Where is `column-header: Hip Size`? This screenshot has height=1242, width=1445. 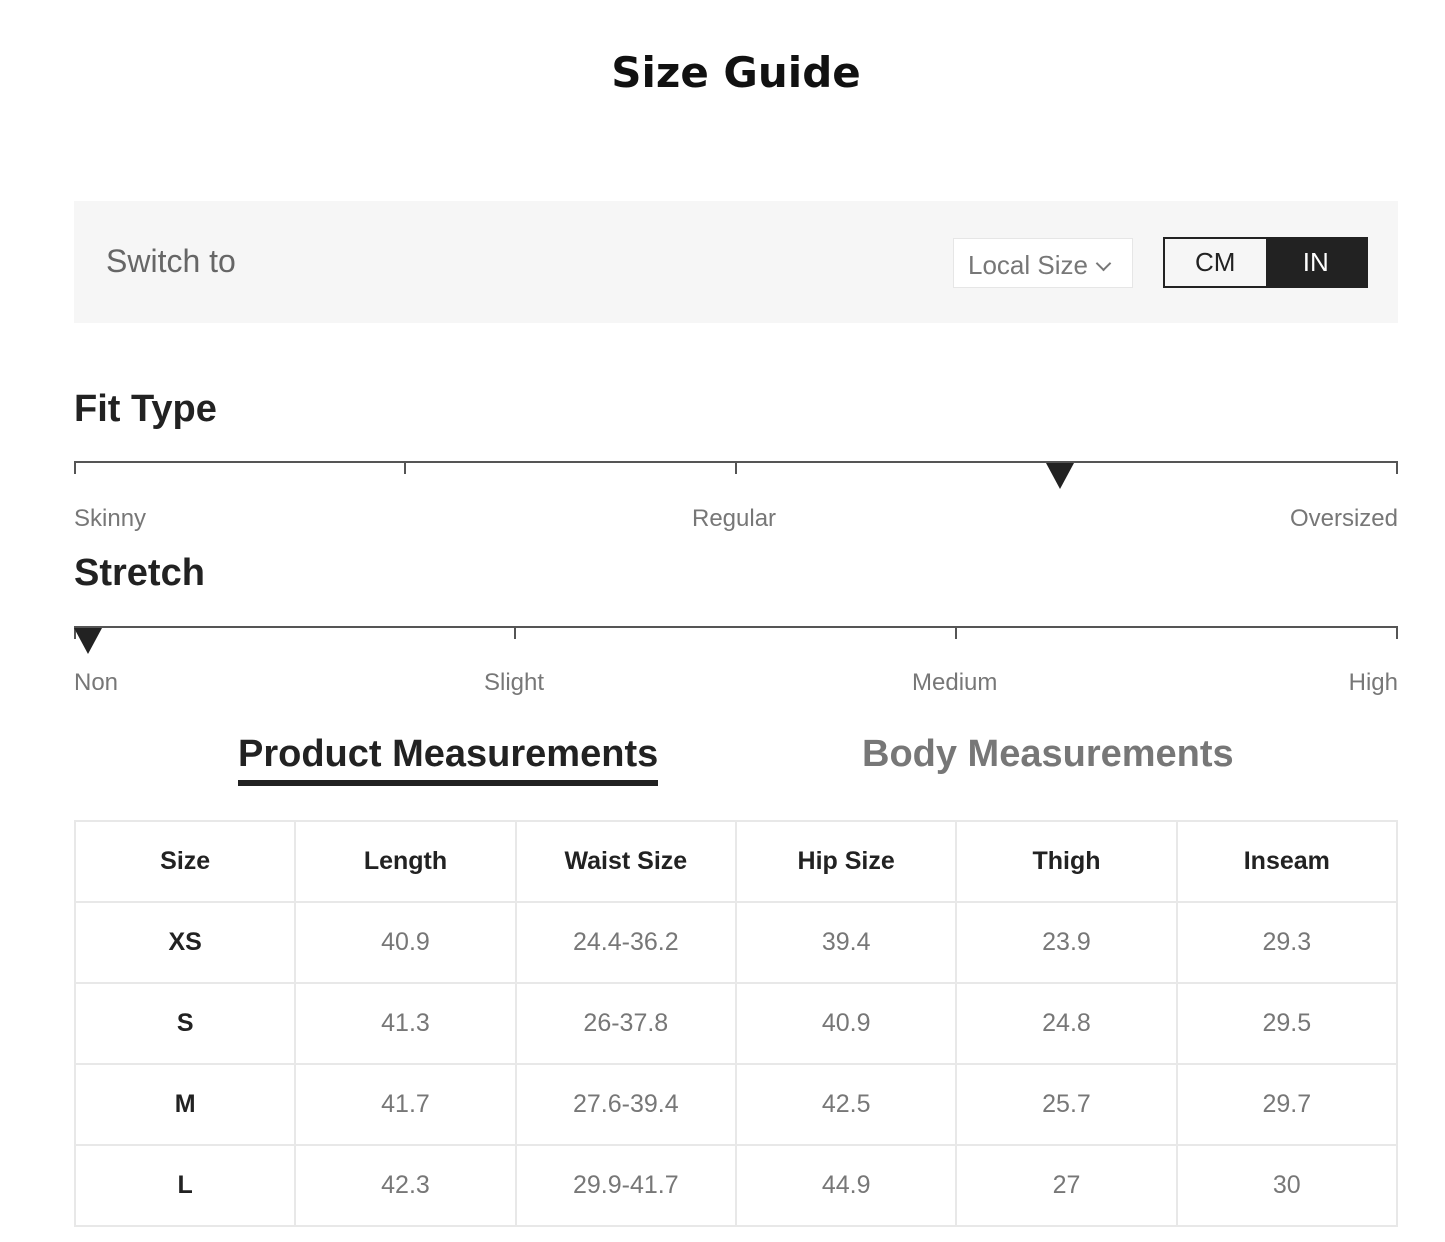 column-header: Hip Size is located at coordinates (846, 861).